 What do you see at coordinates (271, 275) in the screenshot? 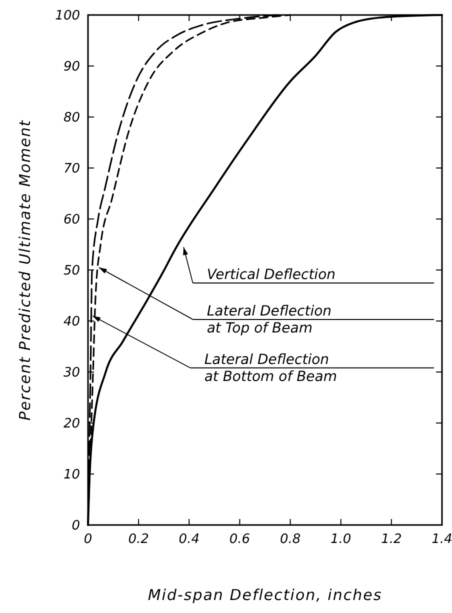
I see `annotation: Vertical Deflection` at bounding box center [271, 275].